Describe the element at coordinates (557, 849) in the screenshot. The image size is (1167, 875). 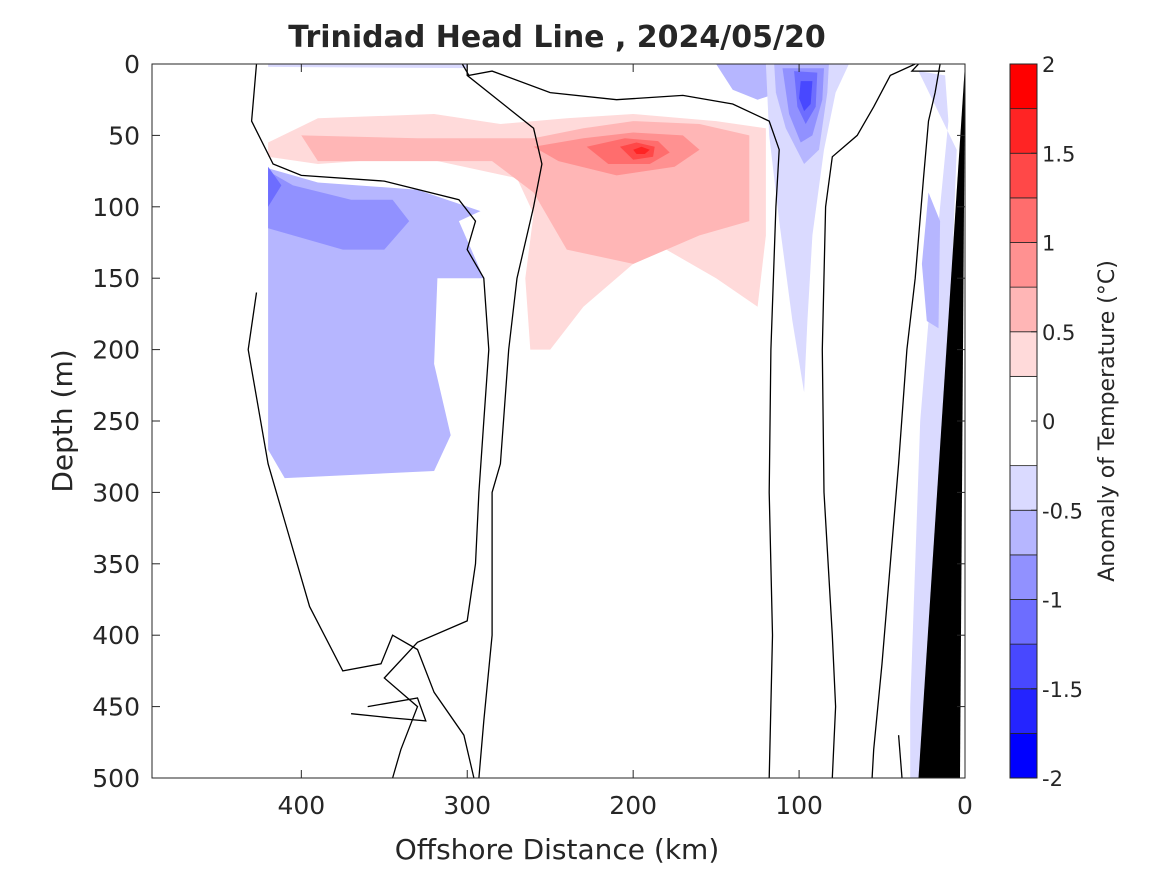
I see `x-axis-label: Offshore Distance (km)` at that location.